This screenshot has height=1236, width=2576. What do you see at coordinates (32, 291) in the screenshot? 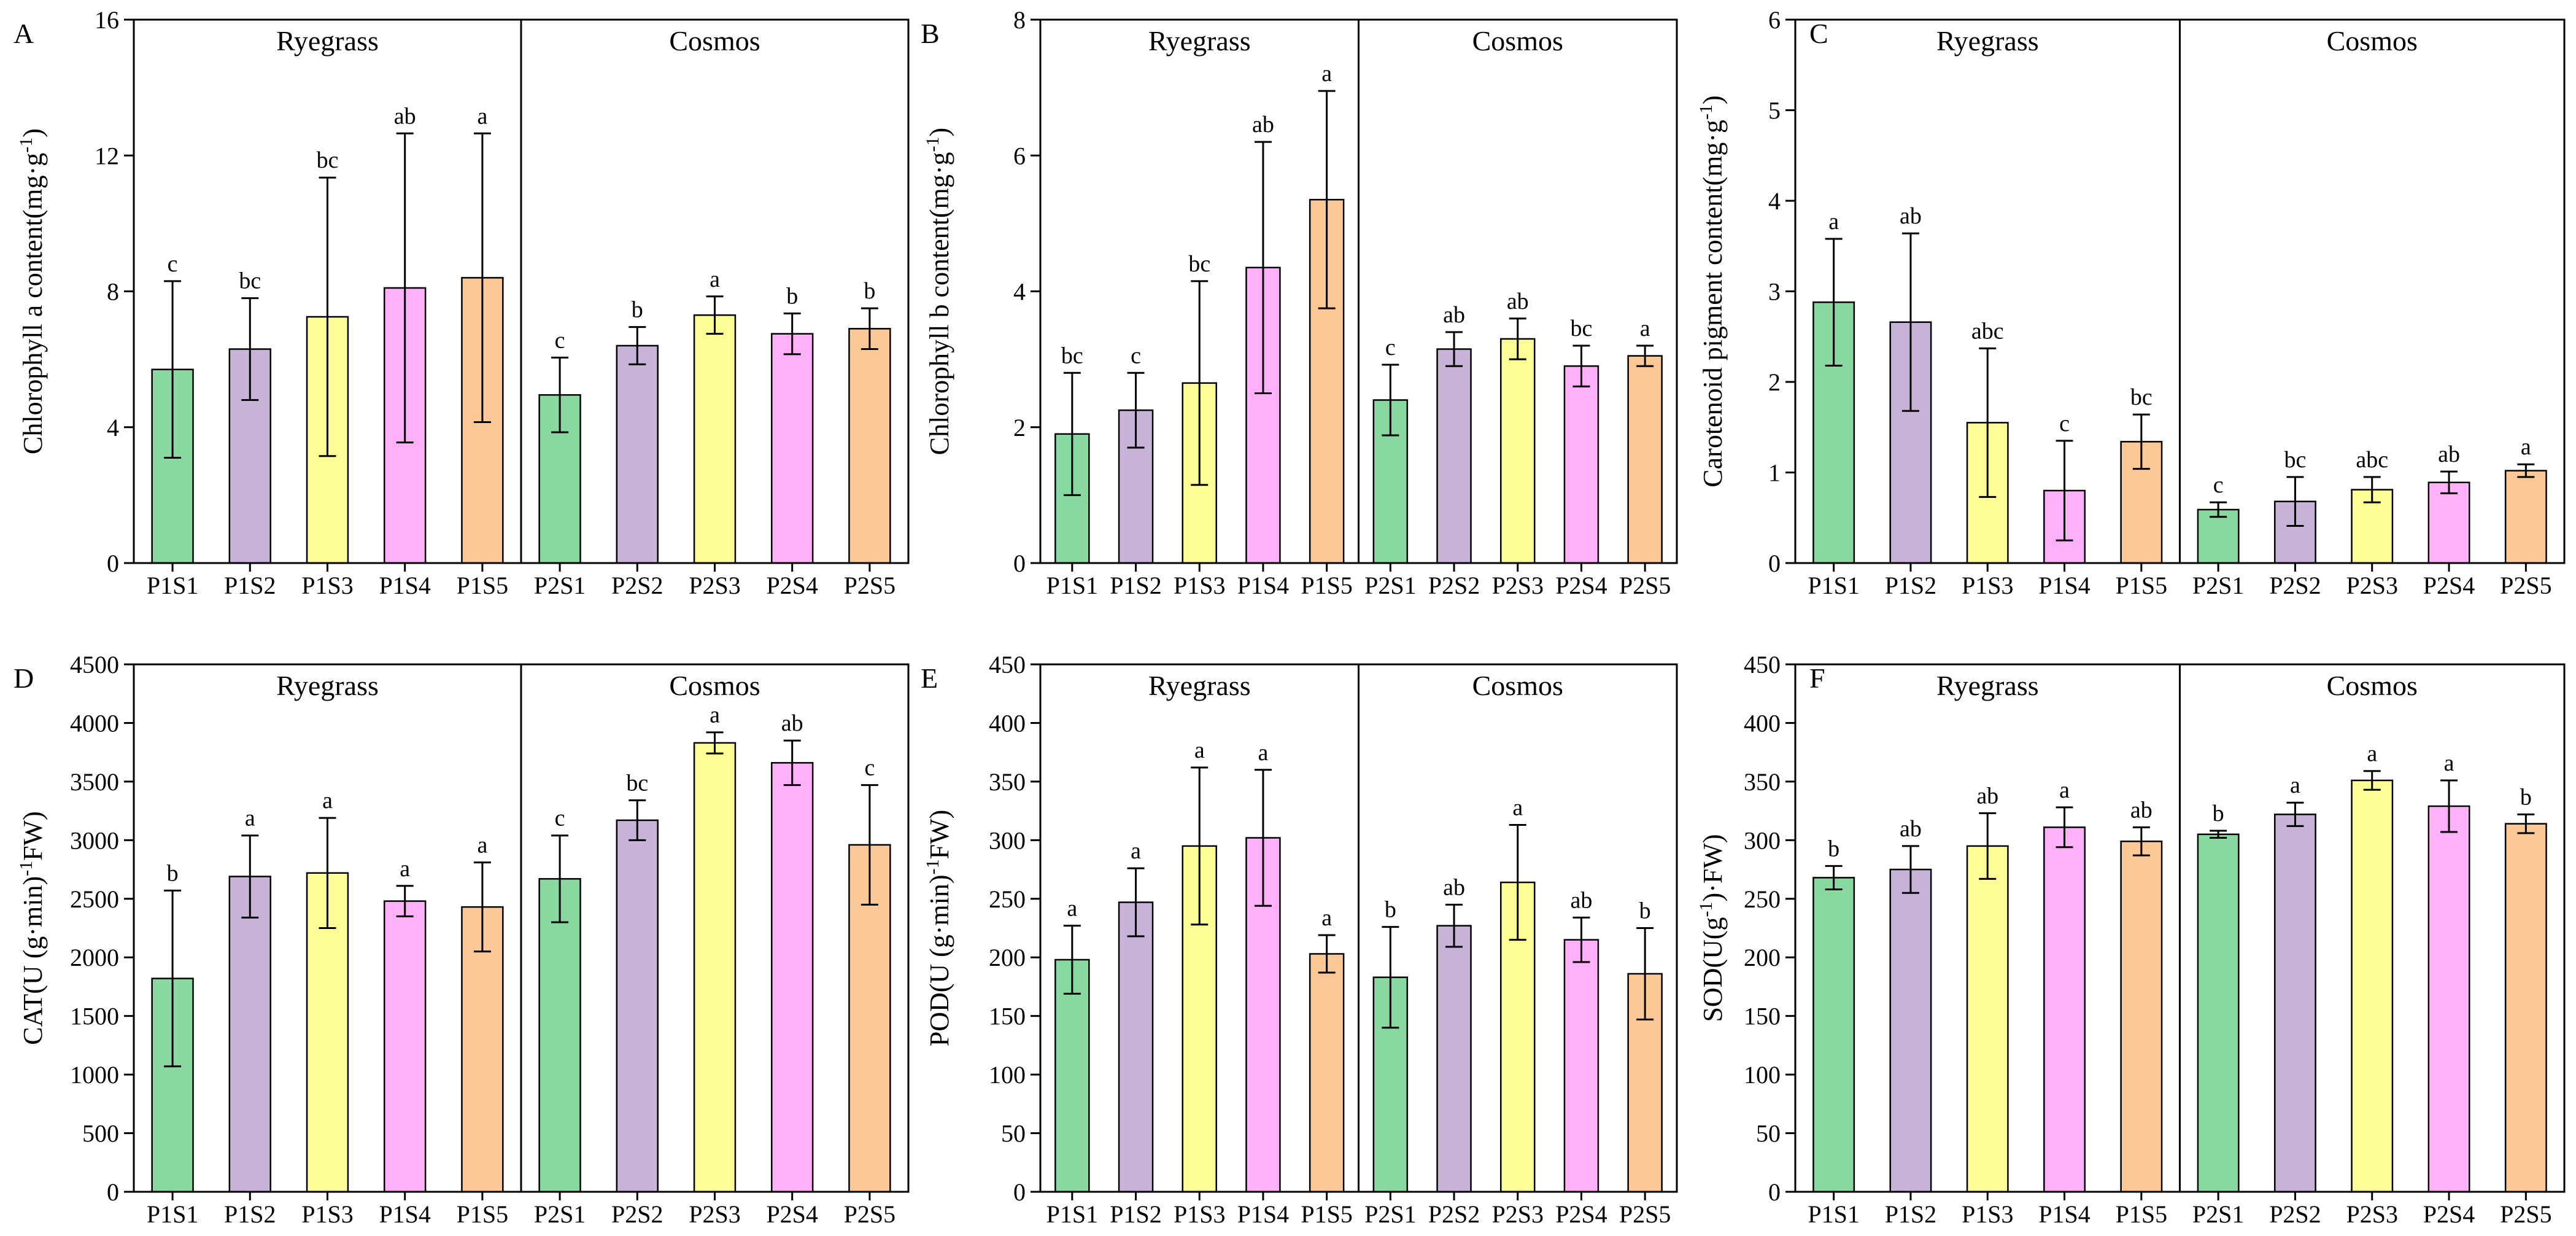
I see `y-axis-label: Chlorophyll a content(mg·g-1)` at bounding box center [32, 291].